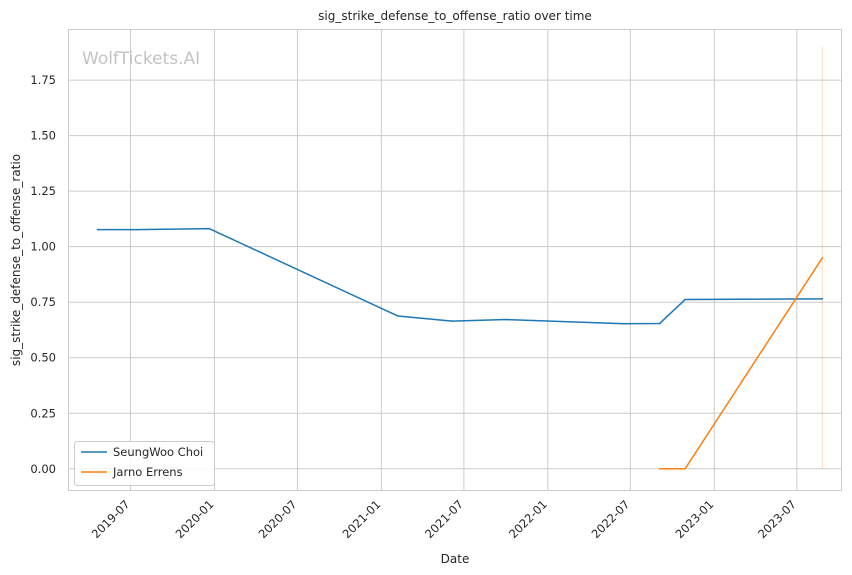  What do you see at coordinates (16, 260) in the screenshot?
I see `y-axis-label: sig_strike_defense_to_offense_ratio` at bounding box center [16, 260].